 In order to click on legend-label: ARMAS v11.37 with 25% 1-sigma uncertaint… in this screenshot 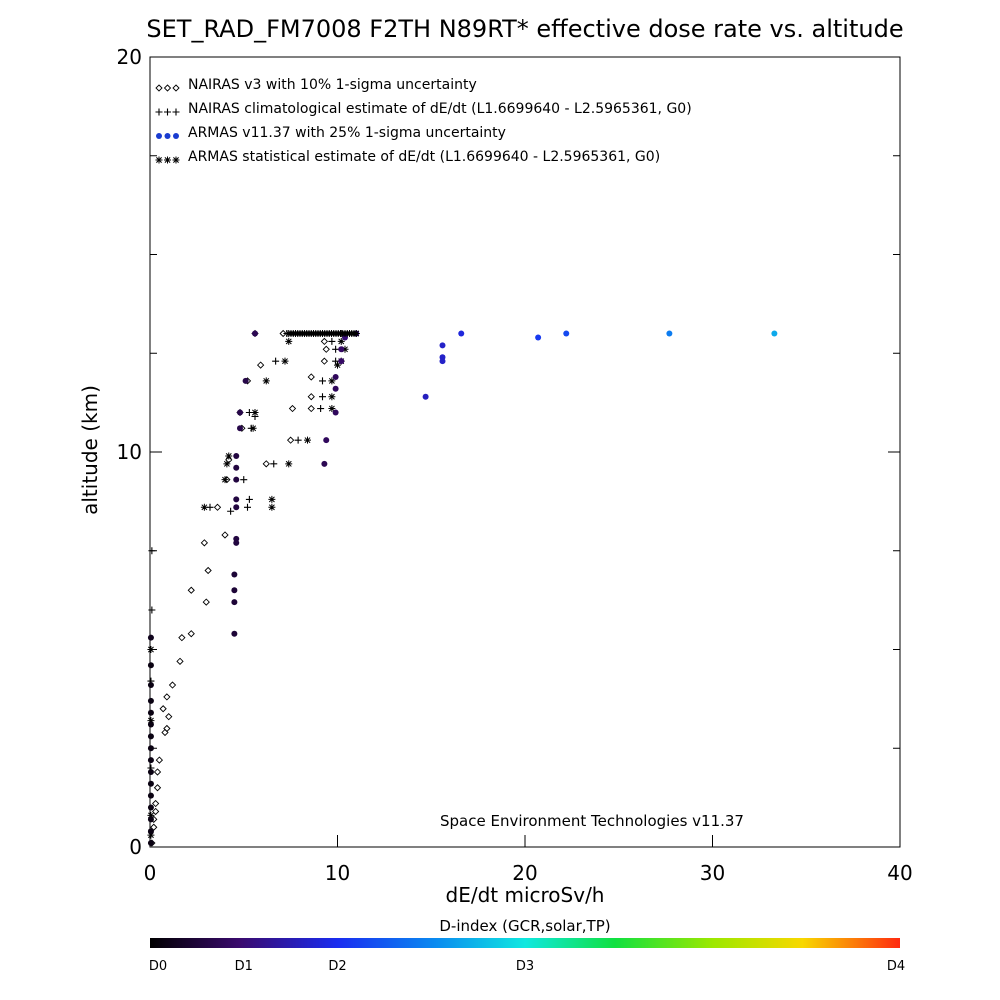, I will do `click(347, 133)`.